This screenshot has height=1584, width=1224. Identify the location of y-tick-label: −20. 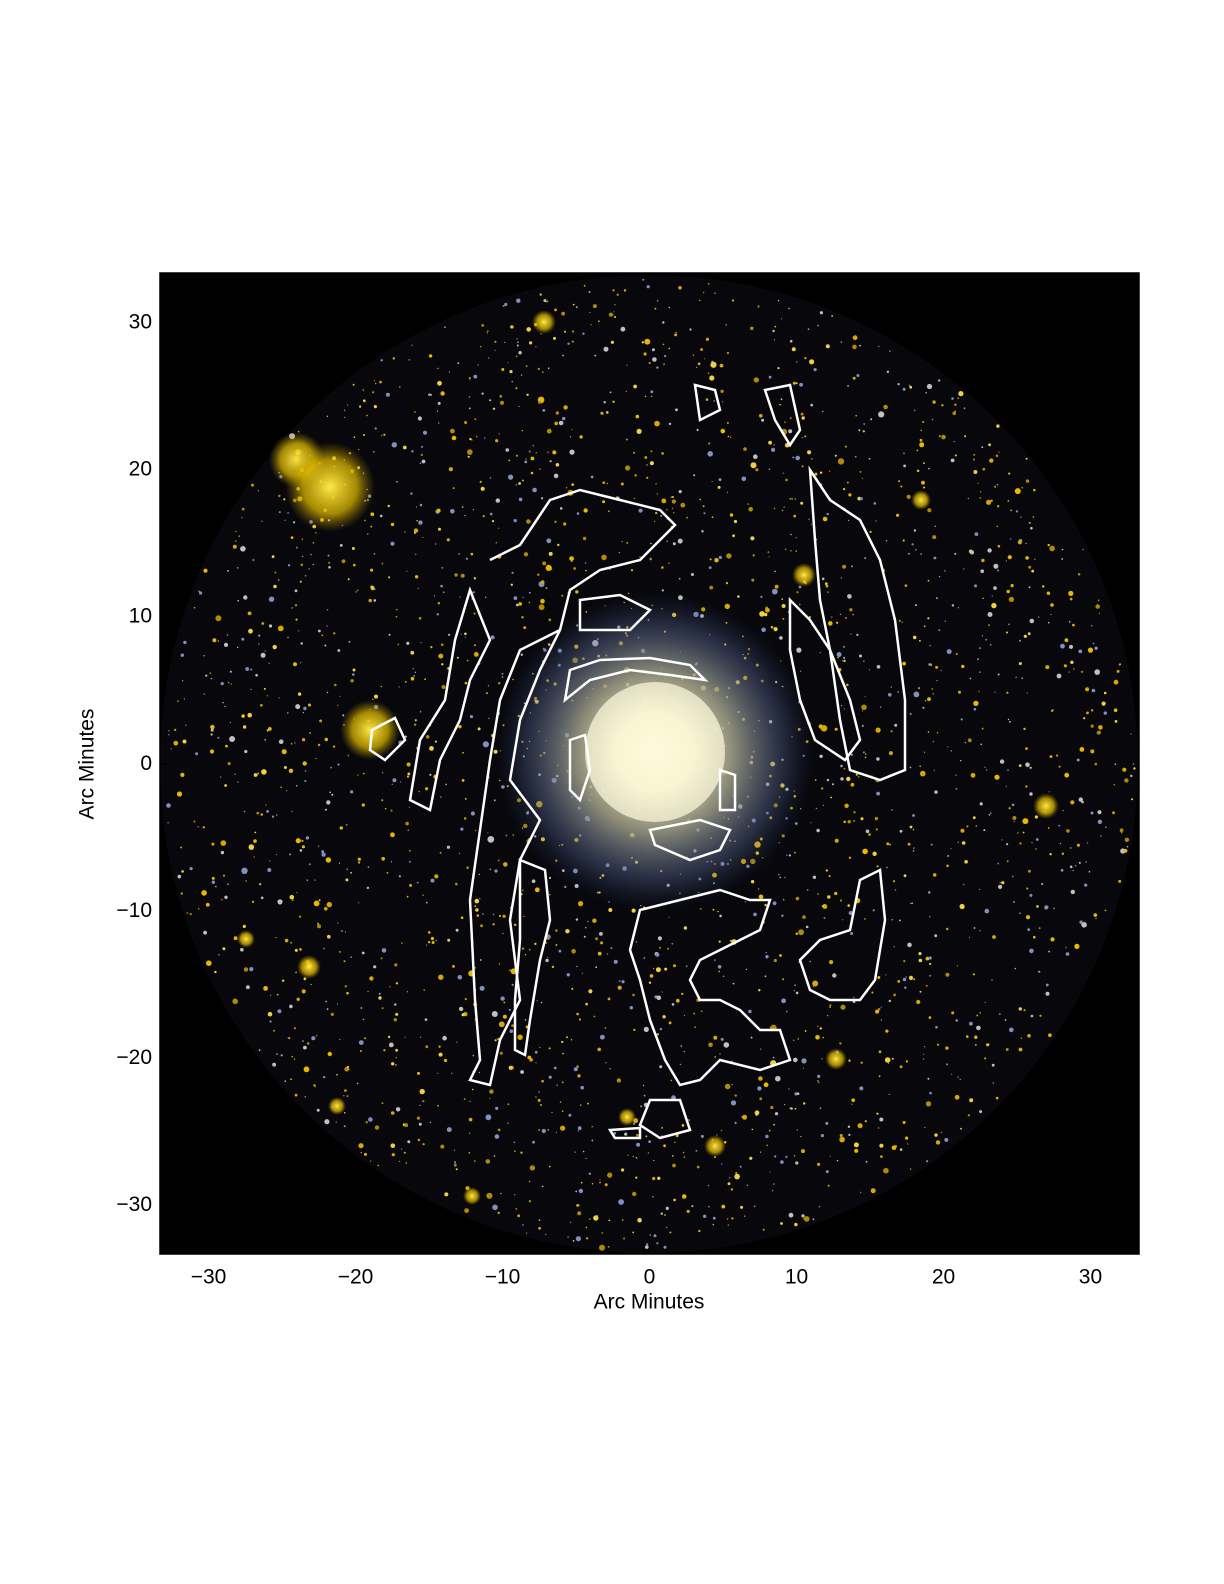
(134, 1057).